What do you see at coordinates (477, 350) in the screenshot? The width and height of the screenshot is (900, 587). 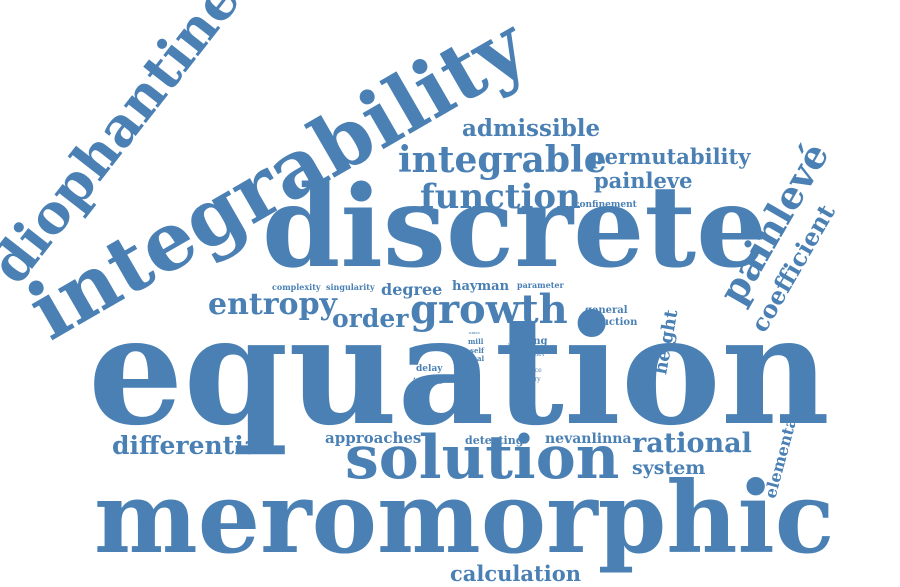 I see `word-self: self` at bounding box center [477, 350].